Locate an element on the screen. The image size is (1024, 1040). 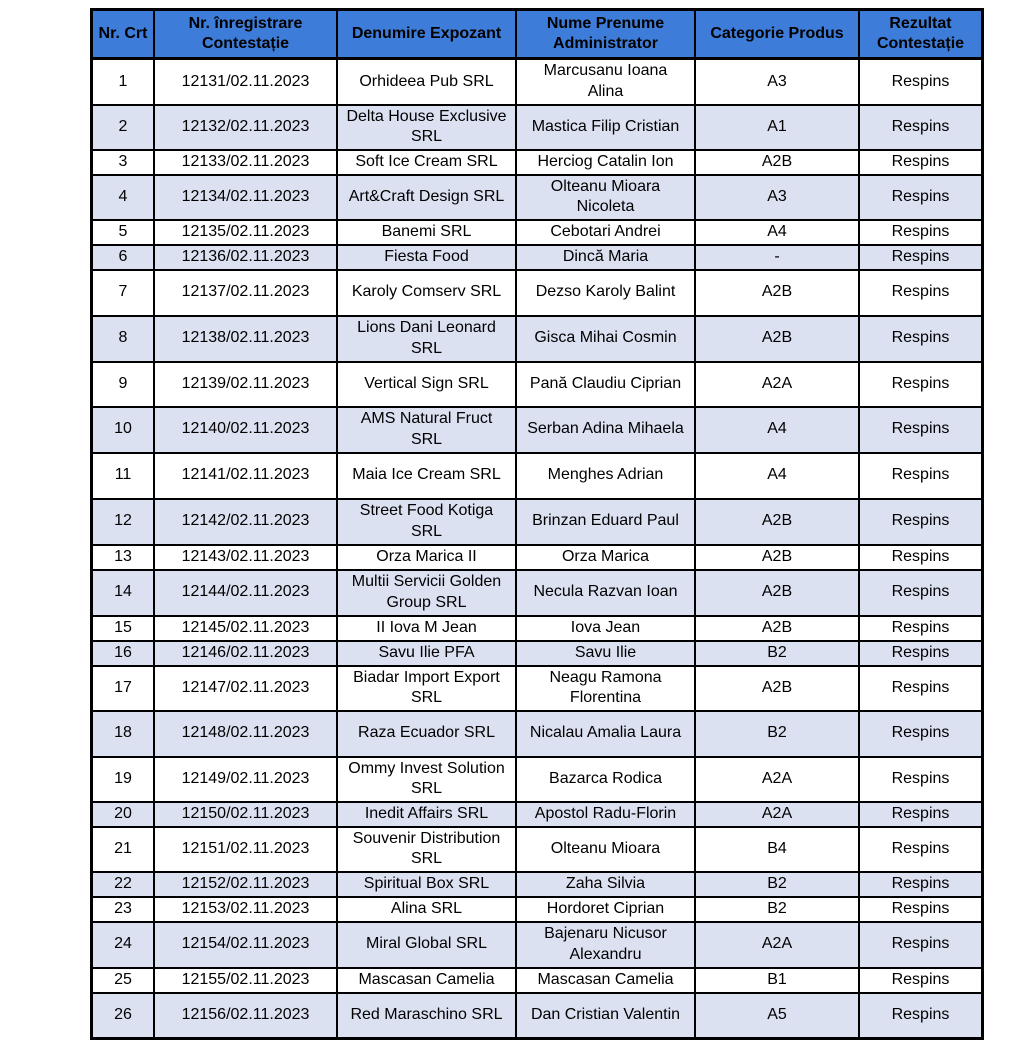
cell-denumire-expozant: Fiesta Food is located at coordinates (426, 257).